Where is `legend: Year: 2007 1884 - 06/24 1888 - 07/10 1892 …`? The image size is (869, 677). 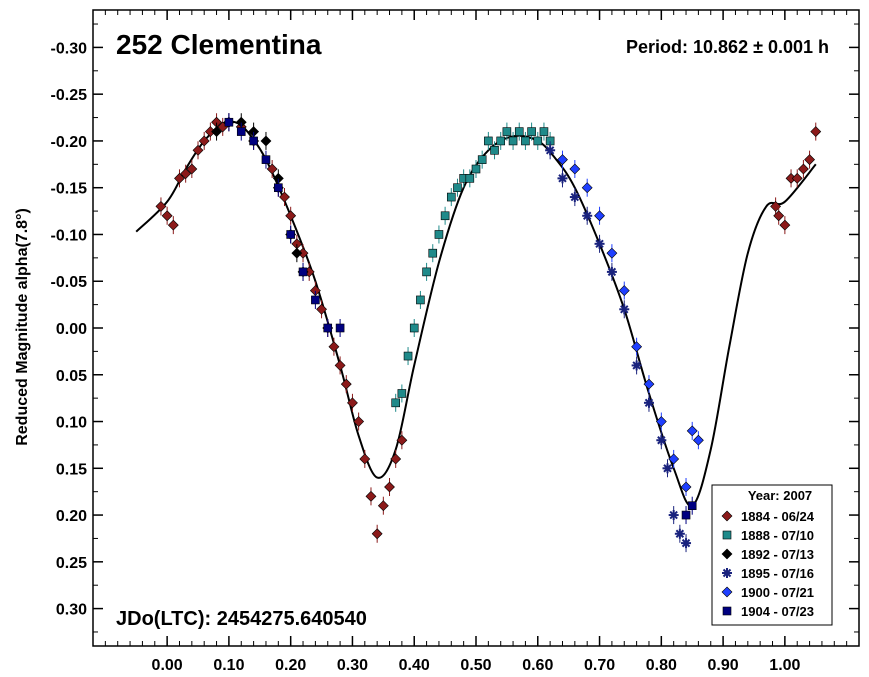
legend: Year: 2007 1884 - 06/24 1888 - 07/10 1892 … is located at coordinates (772, 555).